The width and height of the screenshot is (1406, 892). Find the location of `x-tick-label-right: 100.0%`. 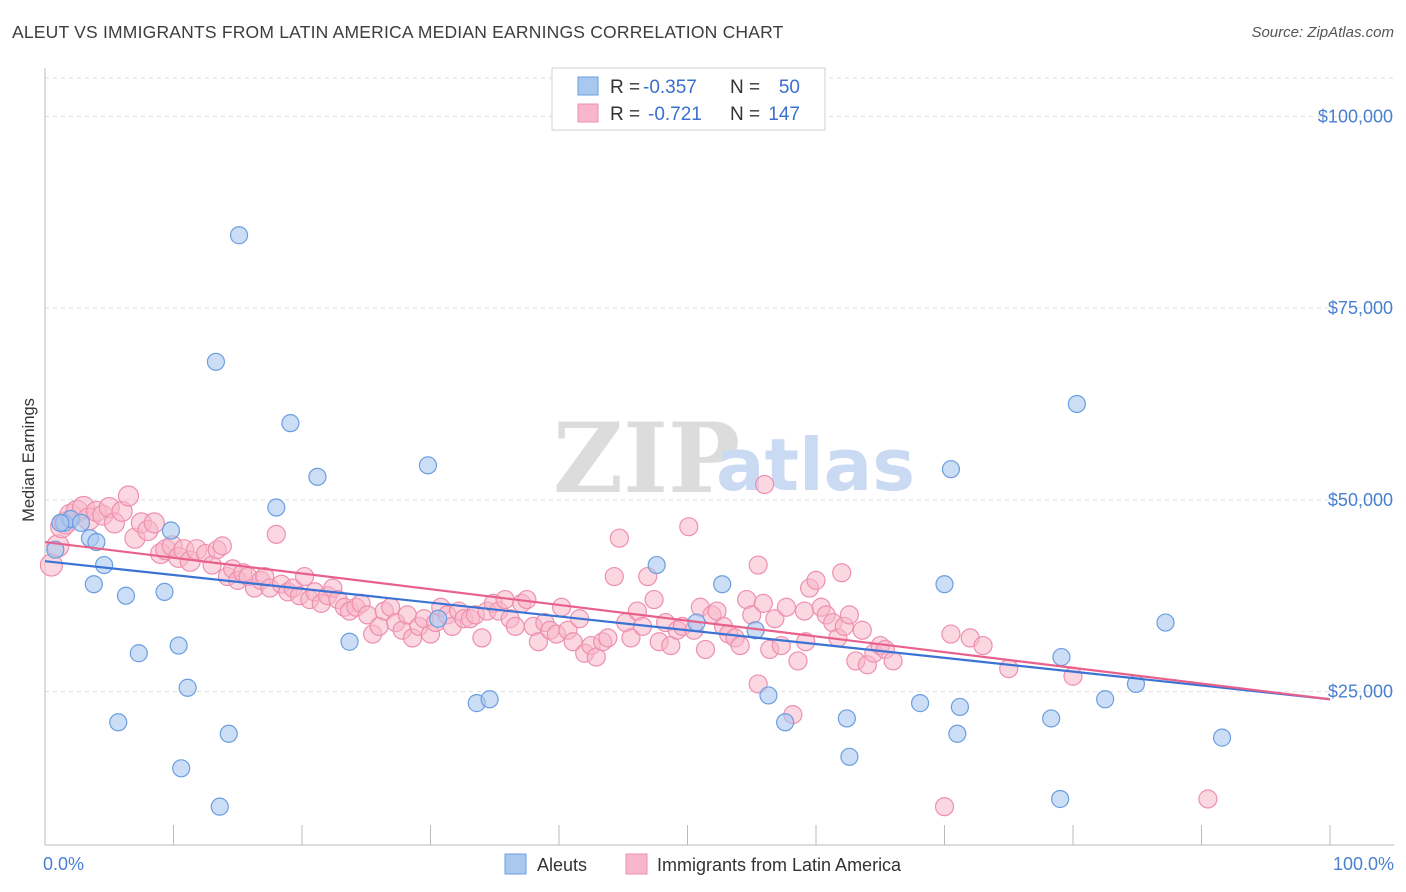

x-tick-label-right: 100.0% is located at coordinates (1363, 864).